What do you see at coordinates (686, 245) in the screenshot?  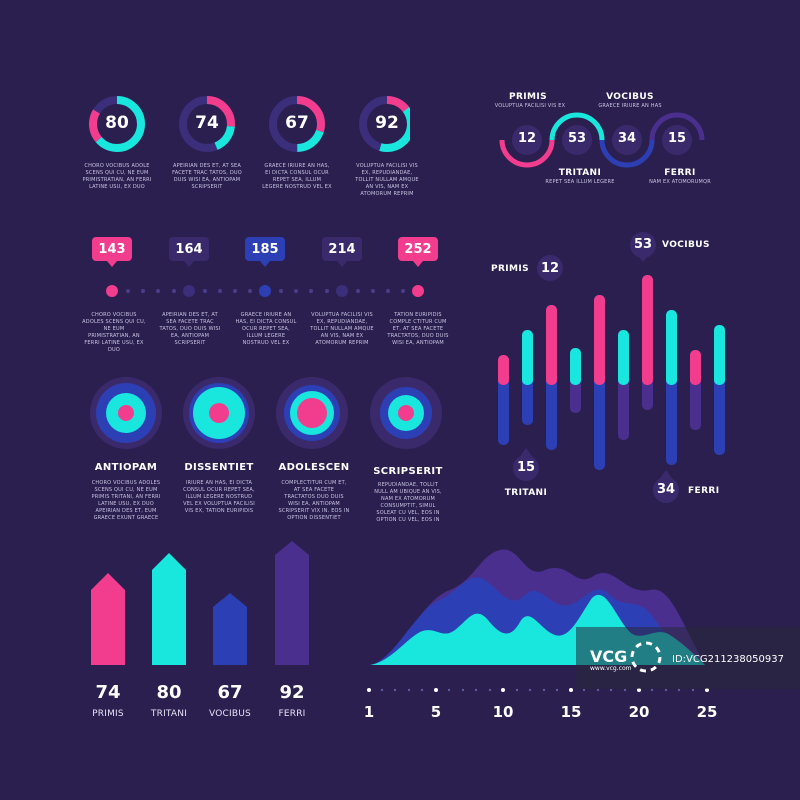 I see `bar-callout-label-vocibus: VOCIBUS` at bounding box center [686, 245].